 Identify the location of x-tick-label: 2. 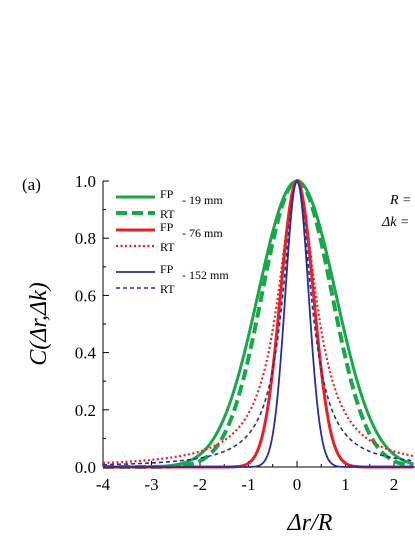
(394, 484).